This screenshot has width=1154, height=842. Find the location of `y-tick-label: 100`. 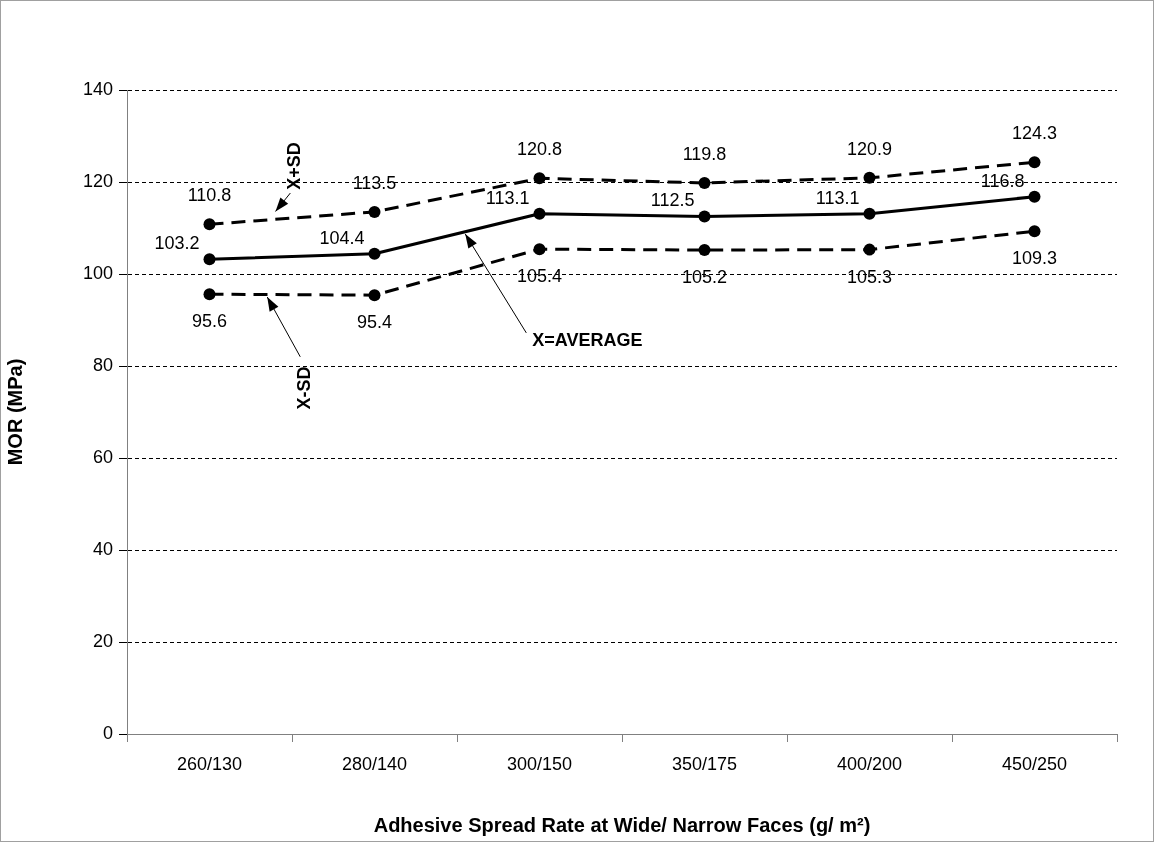

y-tick-label: 100 is located at coordinates (97, 272).